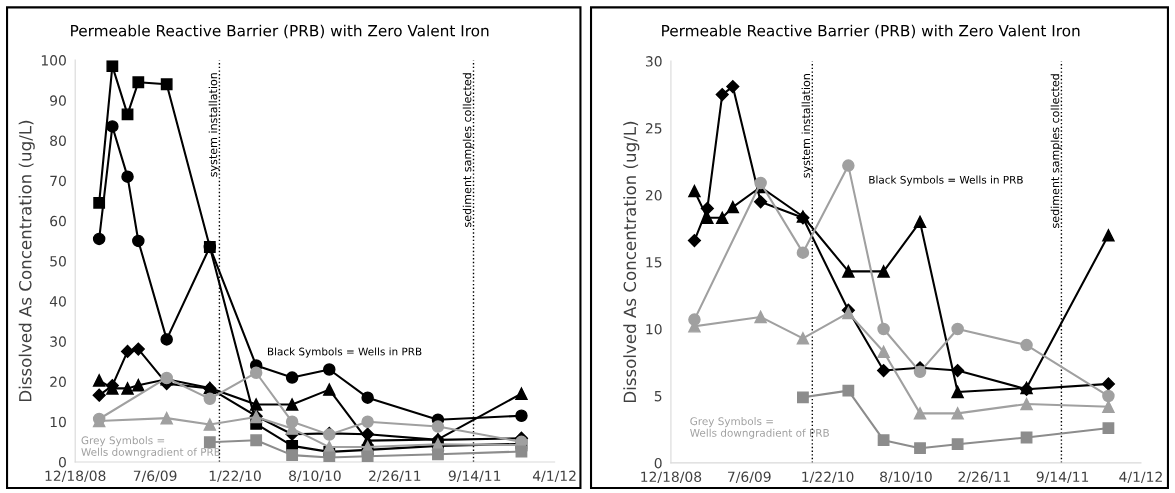 This screenshot has height=493, width=1175. What do you see at coordinates (53, 60) in the screenshot?
I see `y-tick-label: 100` at bounding box center [53, 60].